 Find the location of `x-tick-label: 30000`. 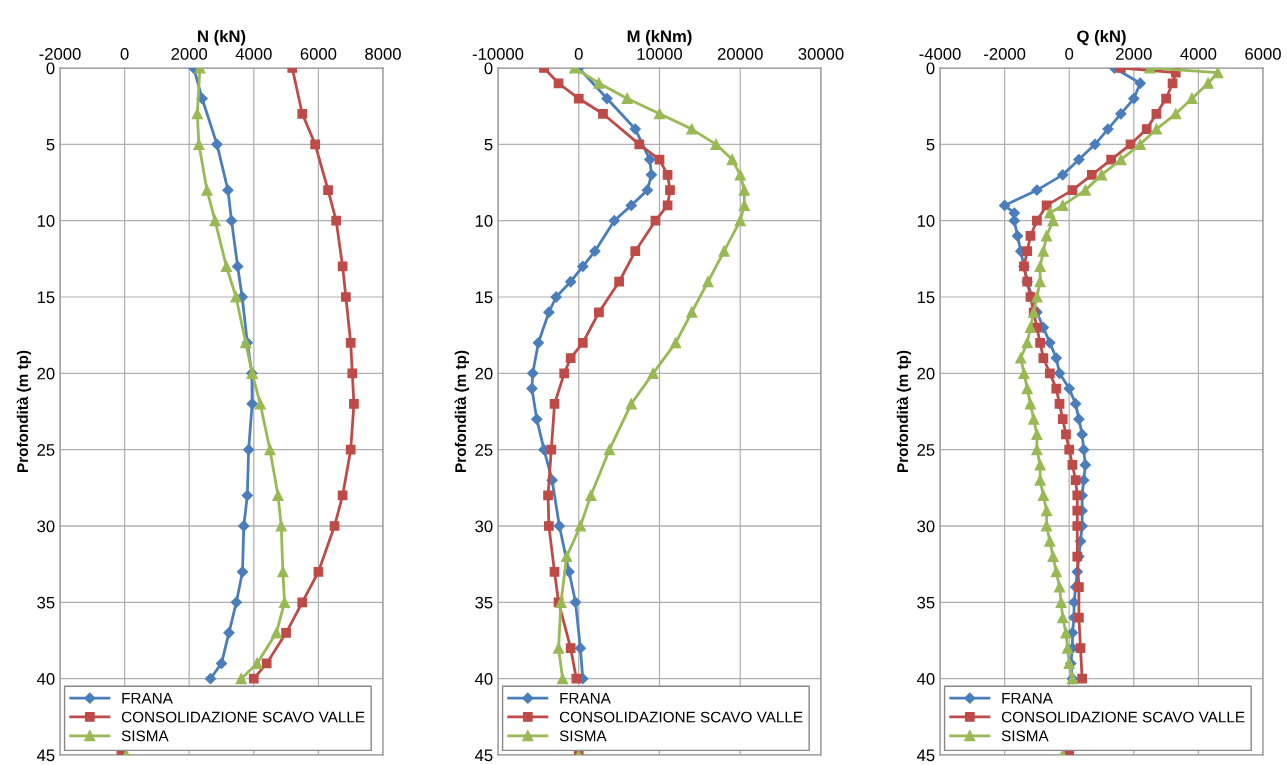

x-tick-label: 30000 is located at coordinates (821, 54).